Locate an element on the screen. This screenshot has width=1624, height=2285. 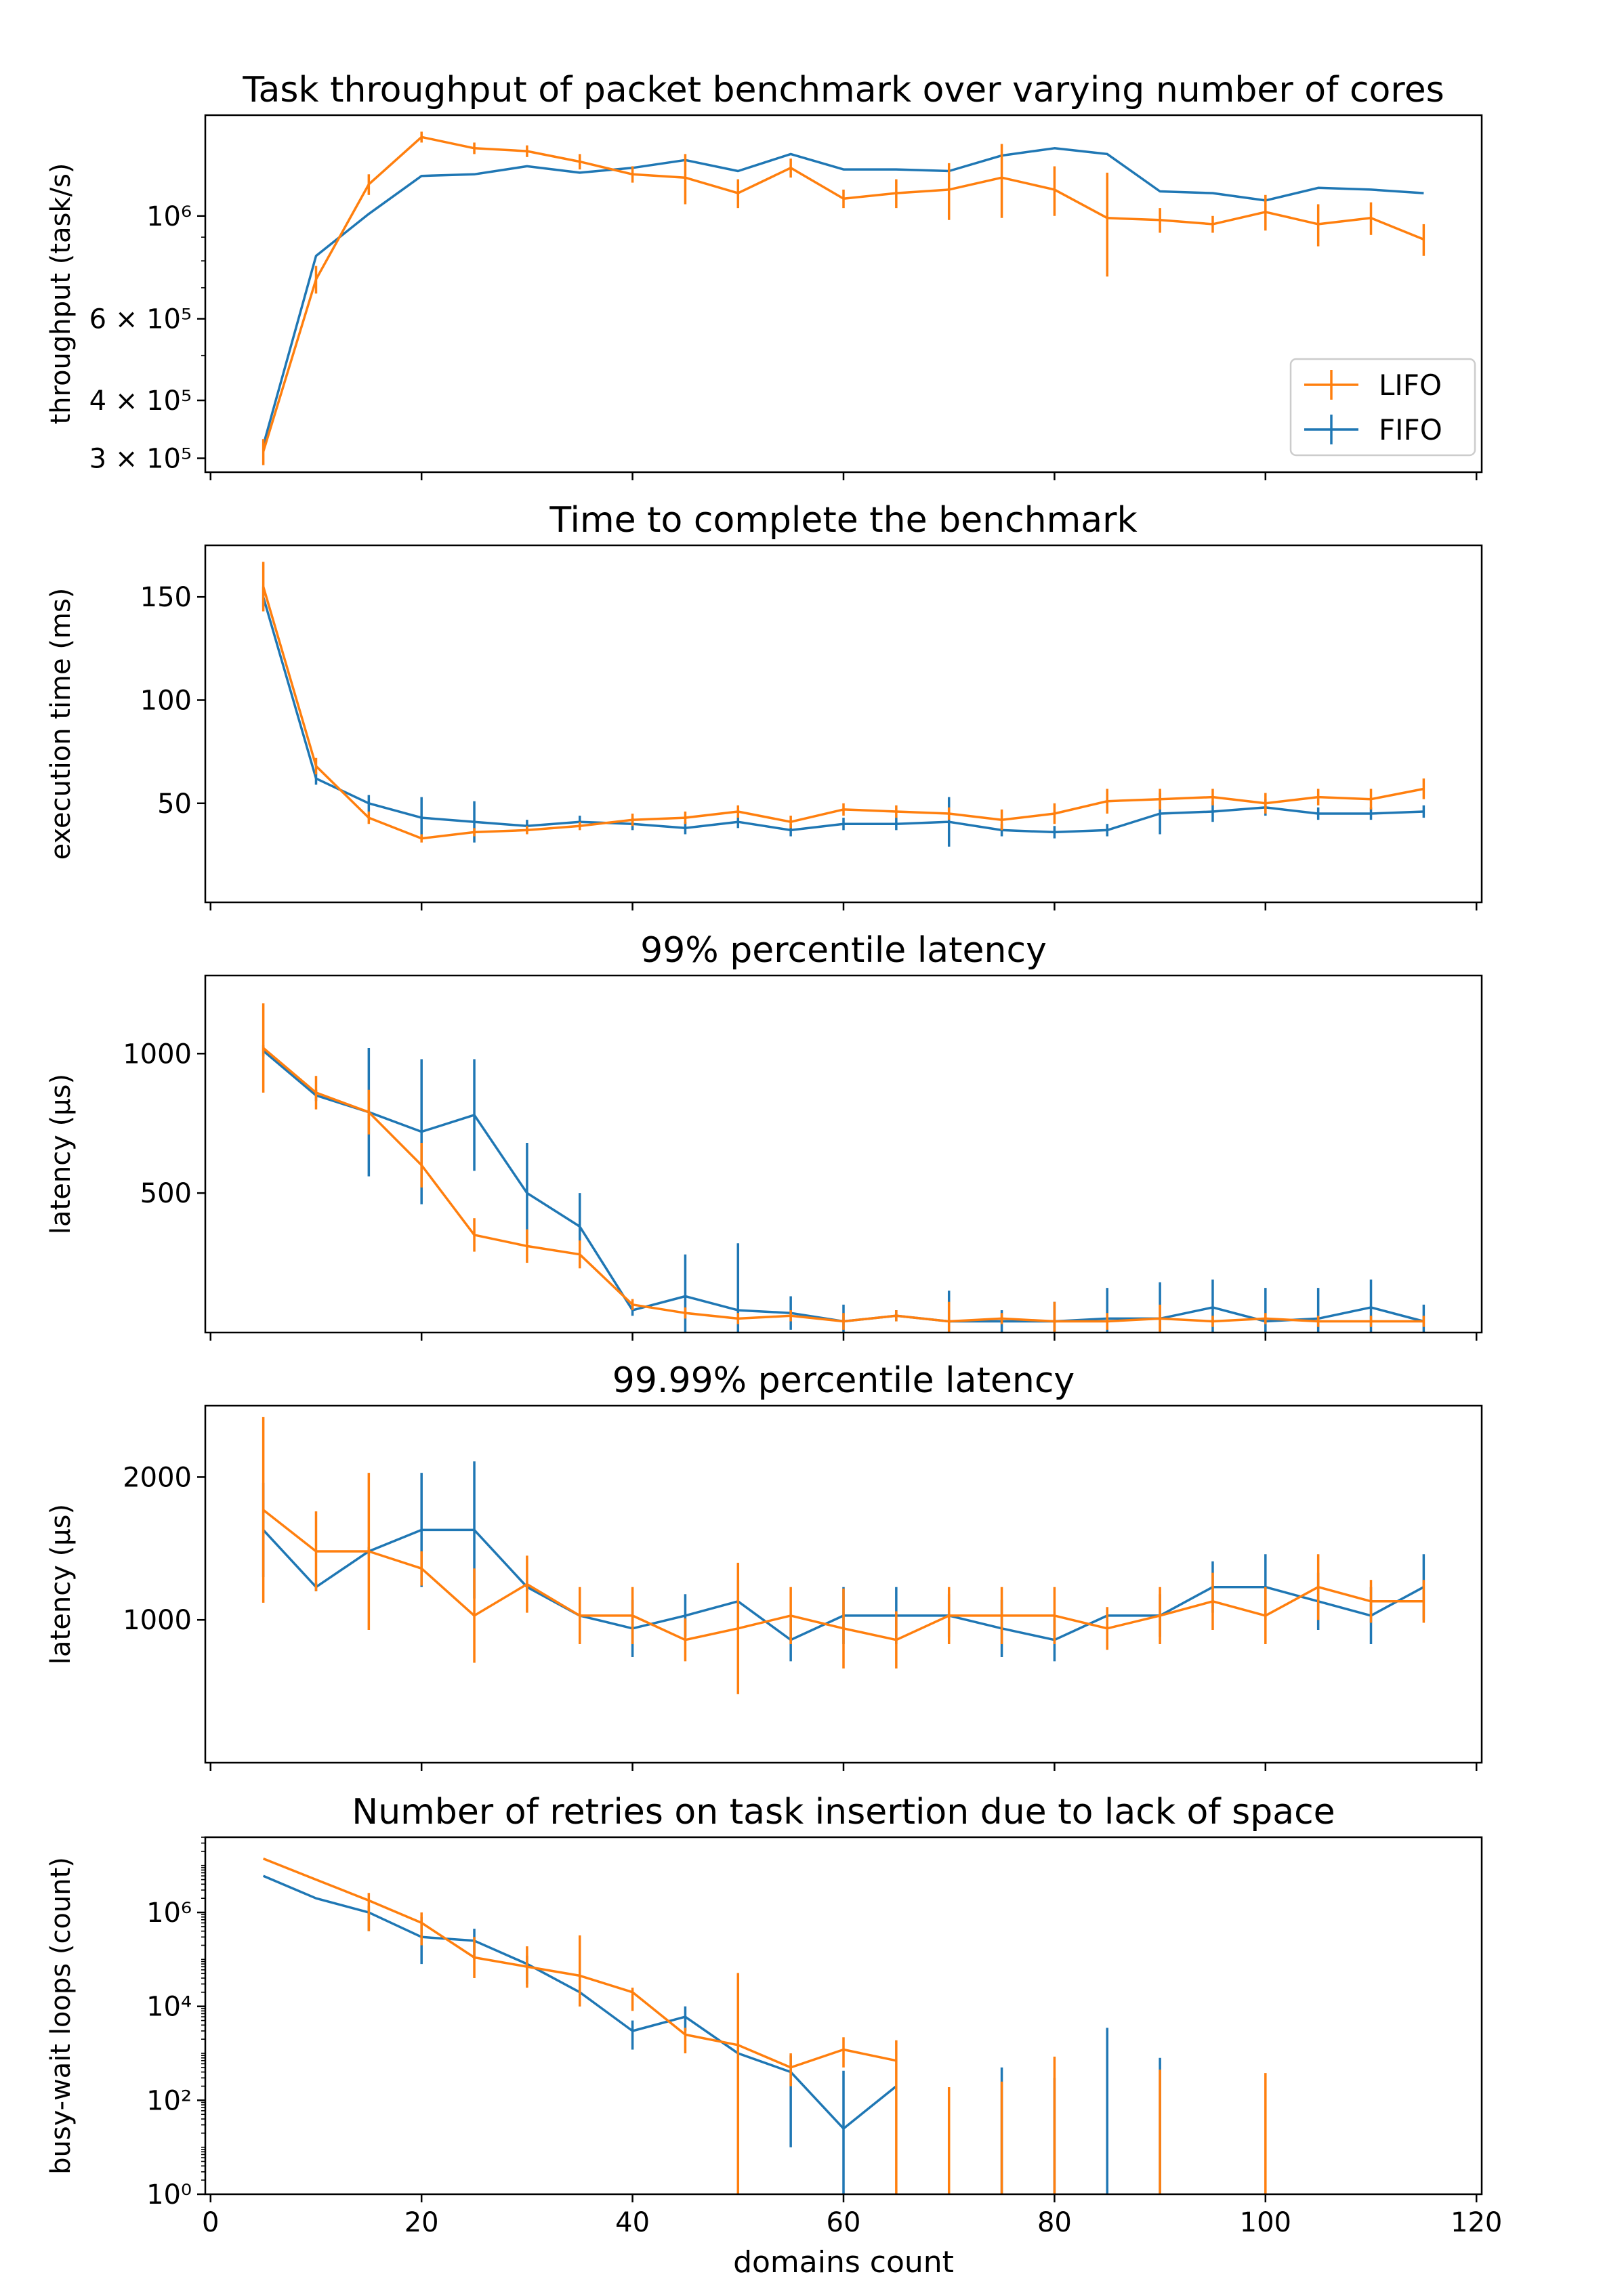
legend: LIFO FIFO is located at coordinates (1382, 407).